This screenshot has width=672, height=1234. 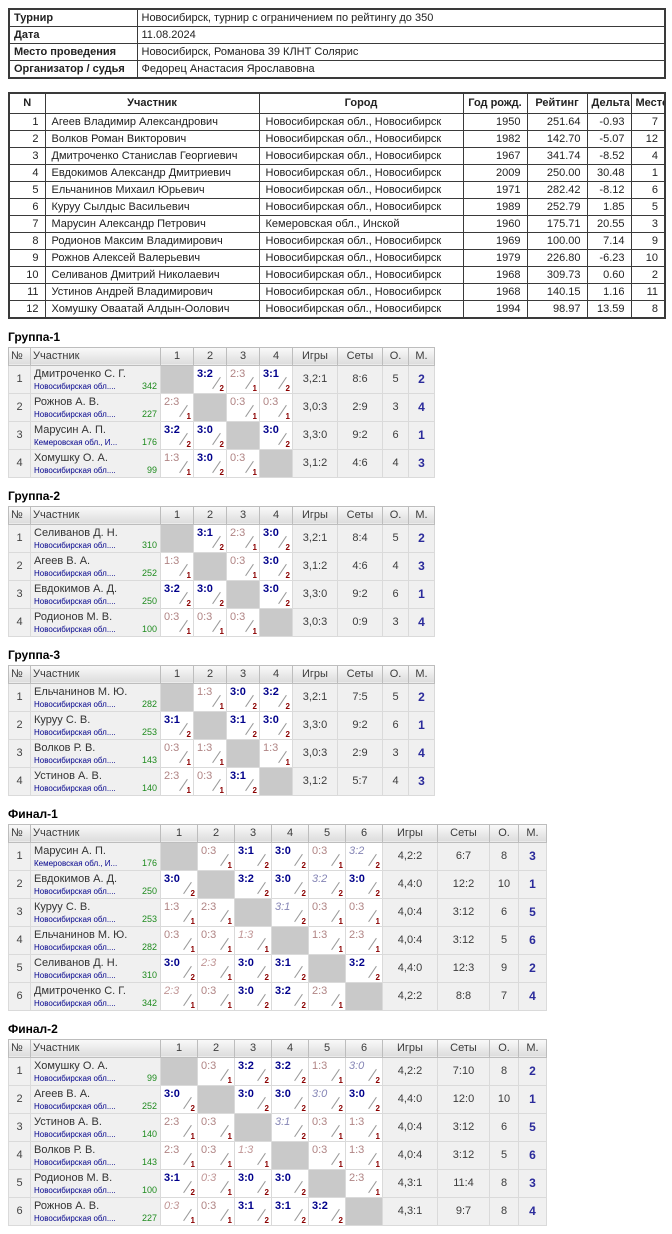 I want to click on participant-number: 4, so click(x=27, y=172).